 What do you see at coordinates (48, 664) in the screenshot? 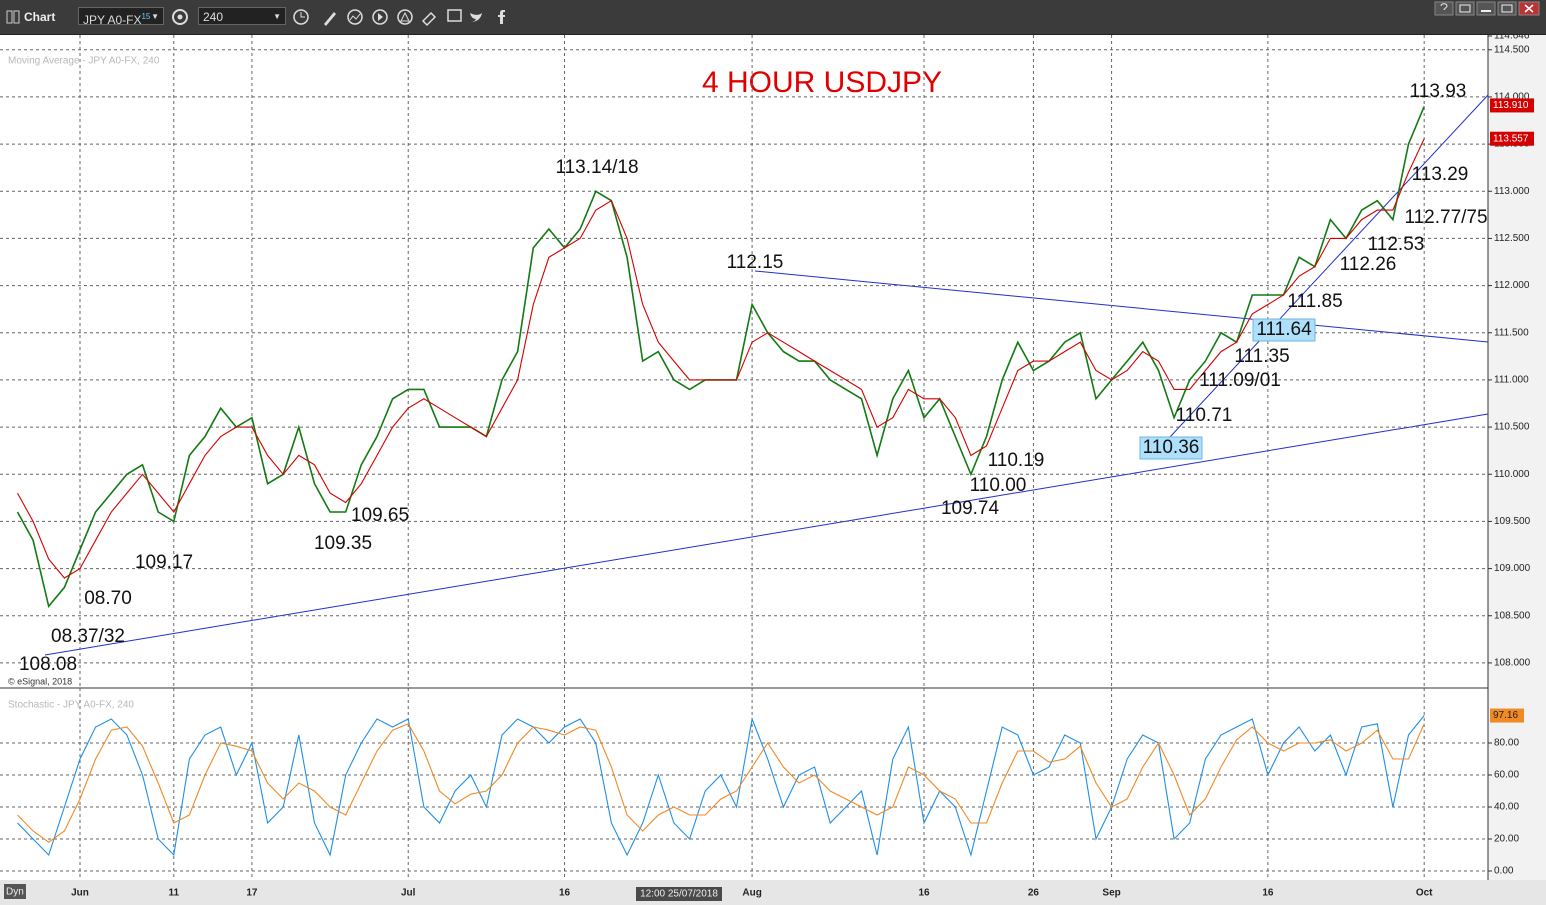
I see `annotation: 108.08` at bounding box center [48, 664].